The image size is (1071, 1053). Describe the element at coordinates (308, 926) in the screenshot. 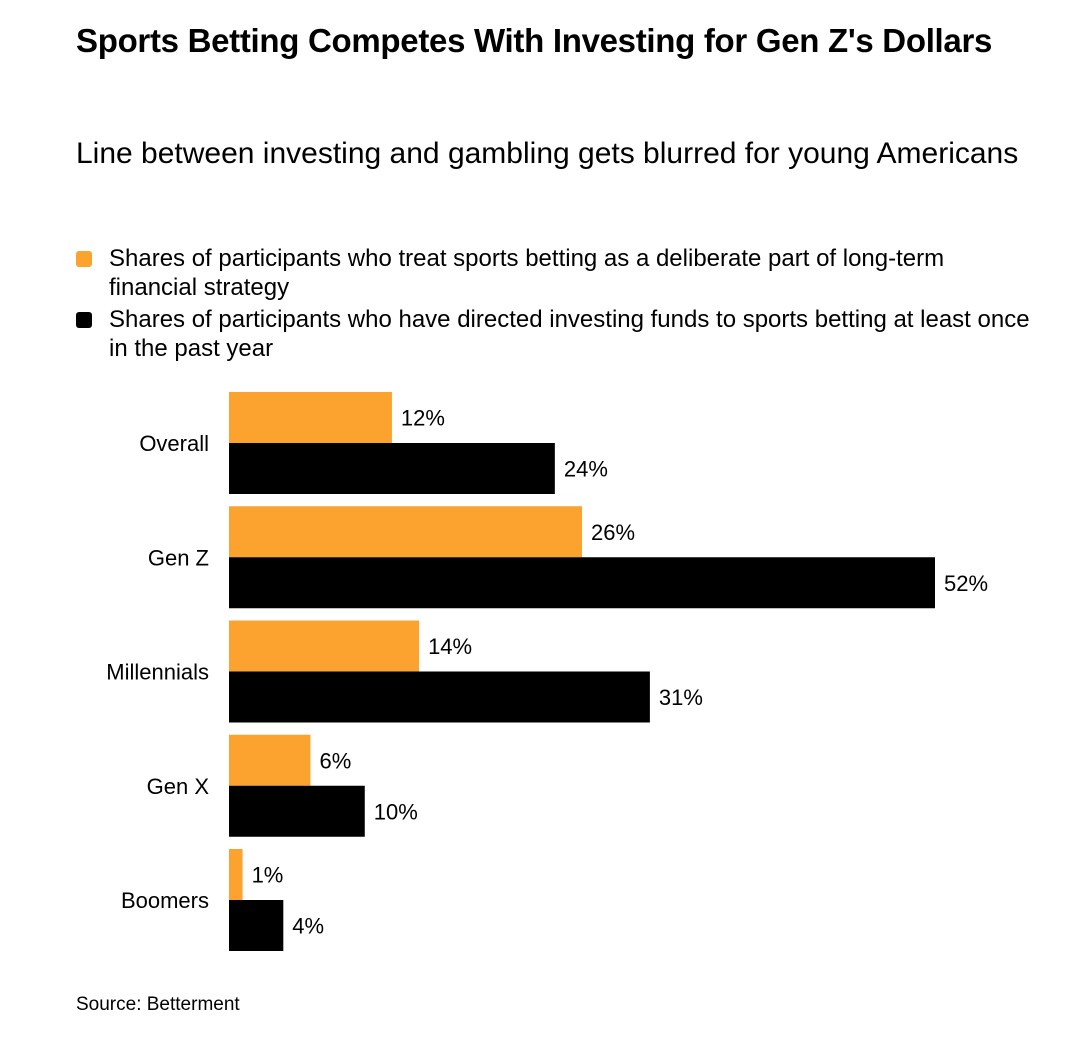

I see `data-label: 4%` at that location.